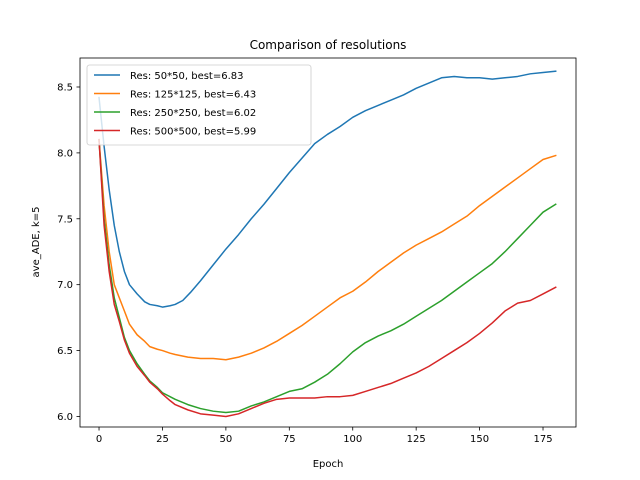 The image size is (640, 480). What do you see at coordinates (65, 153) in the screenshot?
I see `y-tick-label: 8.0` at bounding box center [65, 153].